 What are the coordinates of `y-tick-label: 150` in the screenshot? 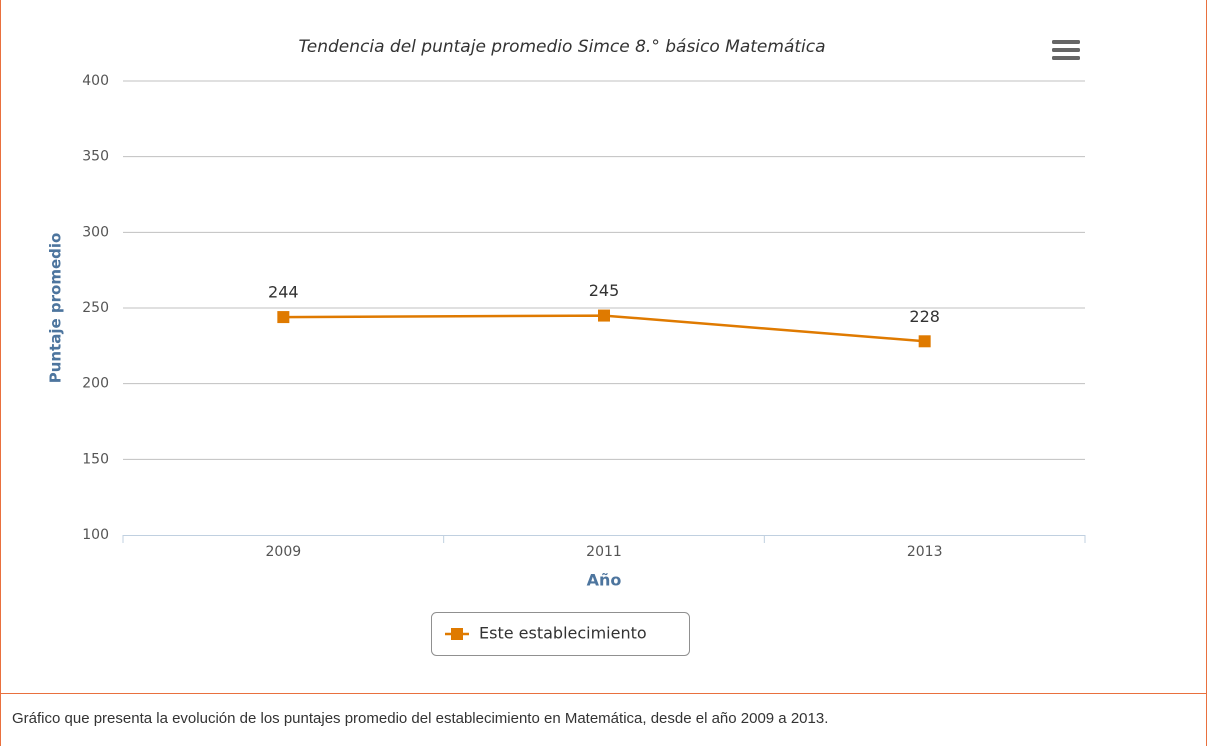 It's located at (95, 459).